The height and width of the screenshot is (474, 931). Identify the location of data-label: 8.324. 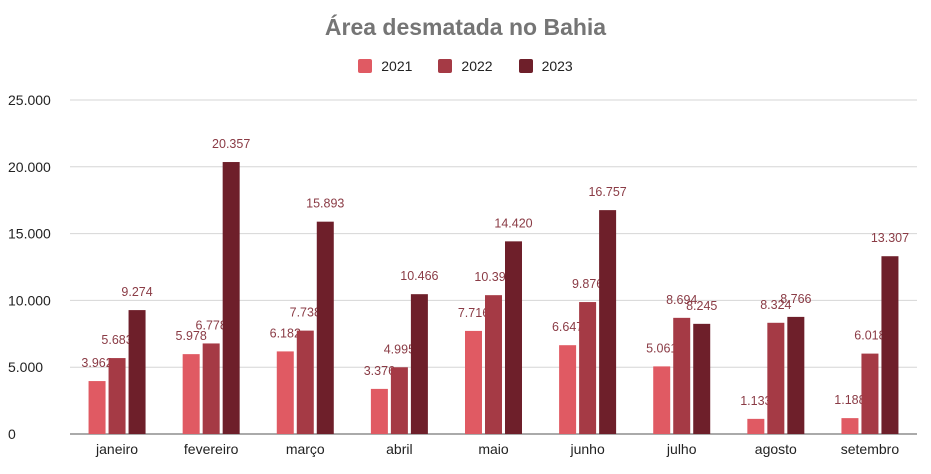
(775, 305).